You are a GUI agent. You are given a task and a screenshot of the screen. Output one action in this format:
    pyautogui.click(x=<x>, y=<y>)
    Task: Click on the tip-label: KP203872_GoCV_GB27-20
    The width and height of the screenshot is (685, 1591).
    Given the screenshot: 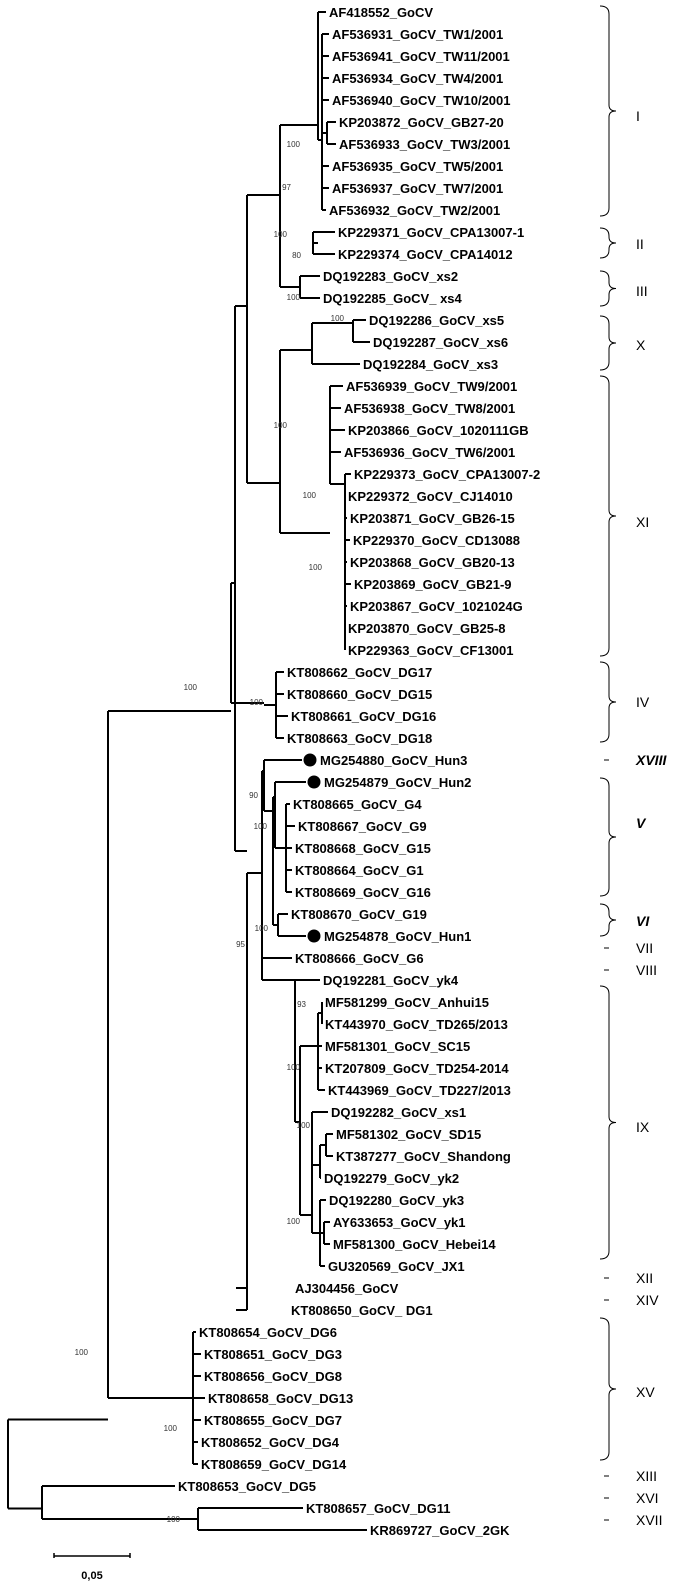 What is the action you would take?
    pyautogui.click(x=421, y=122)
    